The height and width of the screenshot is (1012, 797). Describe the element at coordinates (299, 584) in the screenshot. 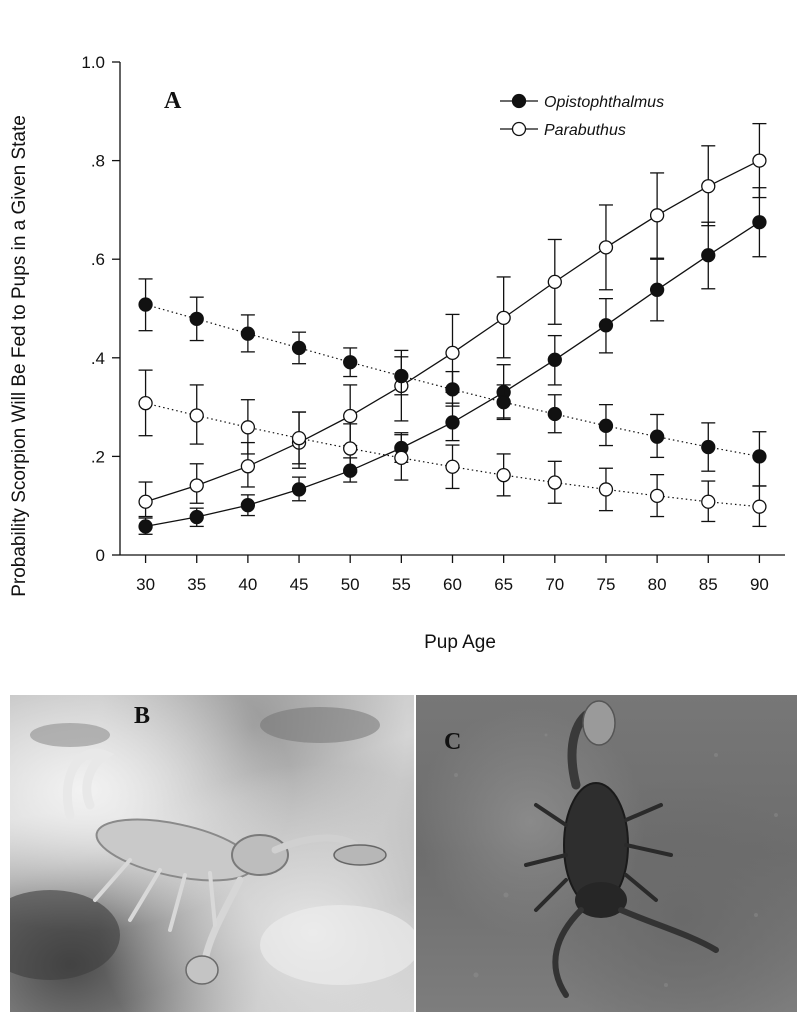

I see `x-tick-label-3: 45` at that location.